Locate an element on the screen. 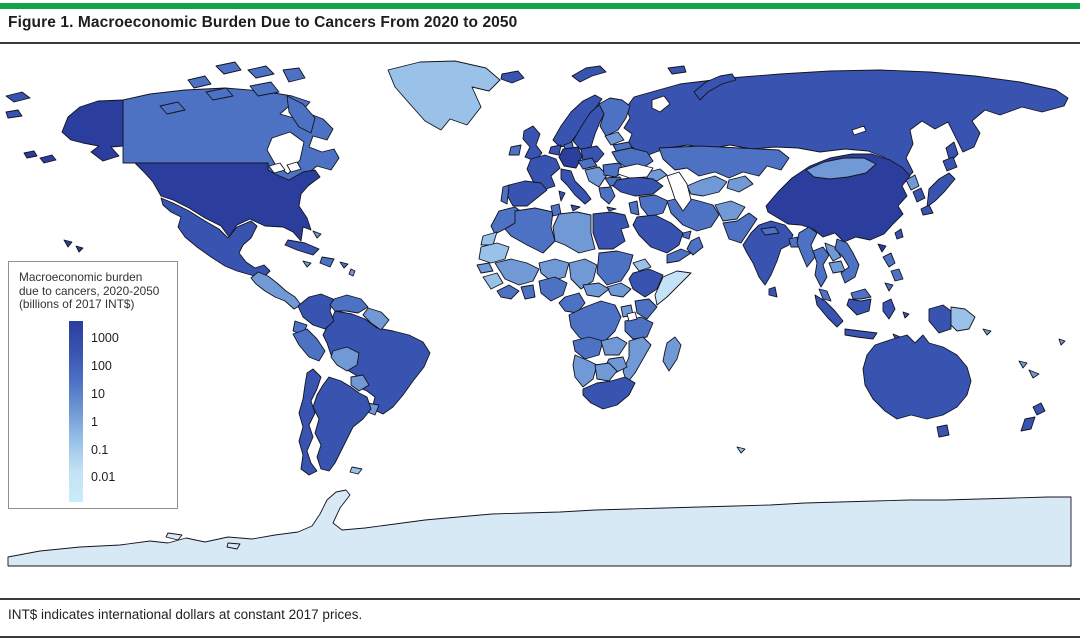  region-nigeria is located at coordinates (553, 289).